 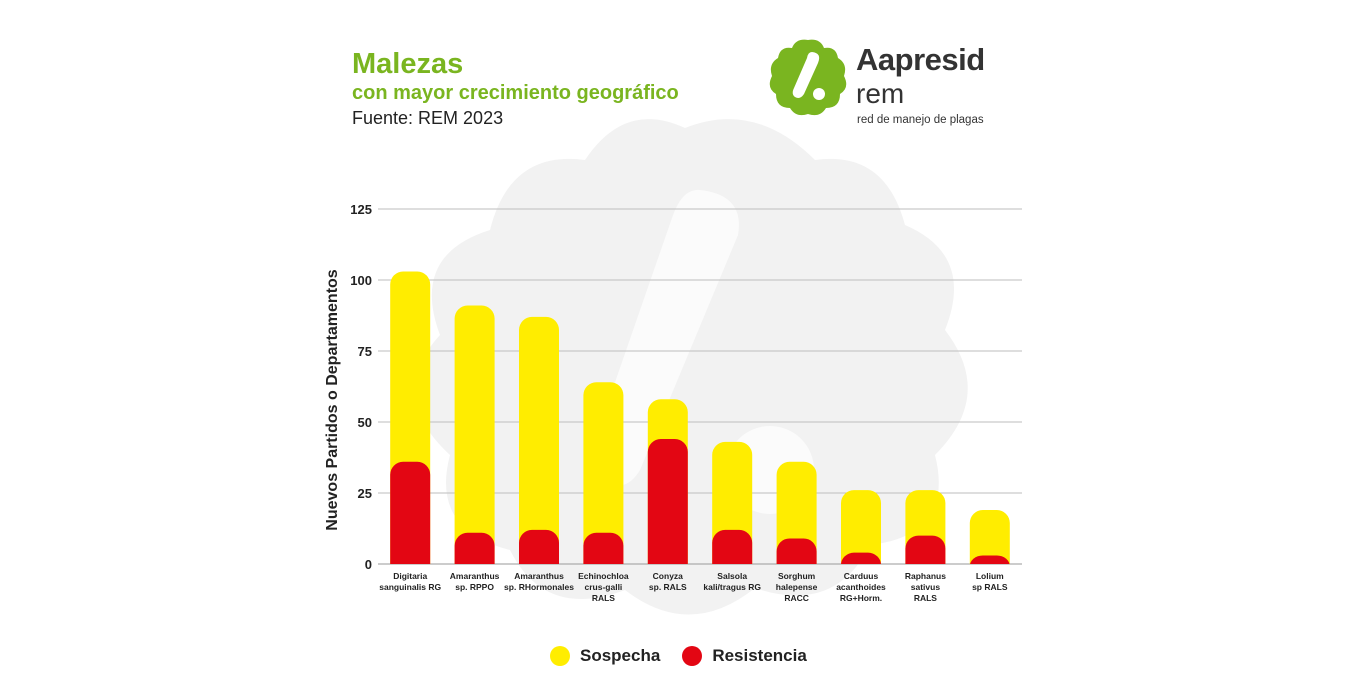 What do you see at coordinates (861, 587) in the screenshot?
I see `x-tick-label: Carduus acanthoides RG+Horm.` at bounding box center [861, 587].